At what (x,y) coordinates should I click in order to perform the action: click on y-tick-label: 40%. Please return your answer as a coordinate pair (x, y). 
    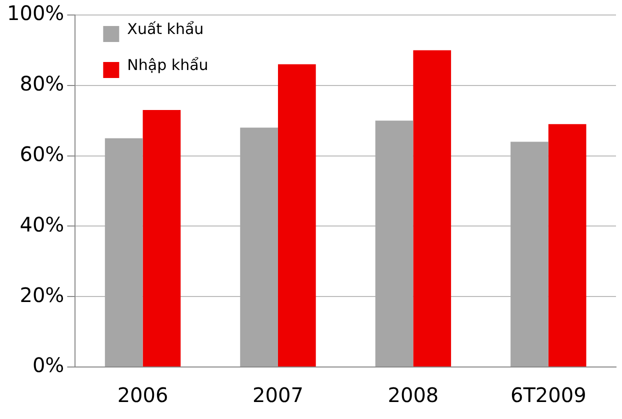
    Looking at the image, I should click on (42, 224).